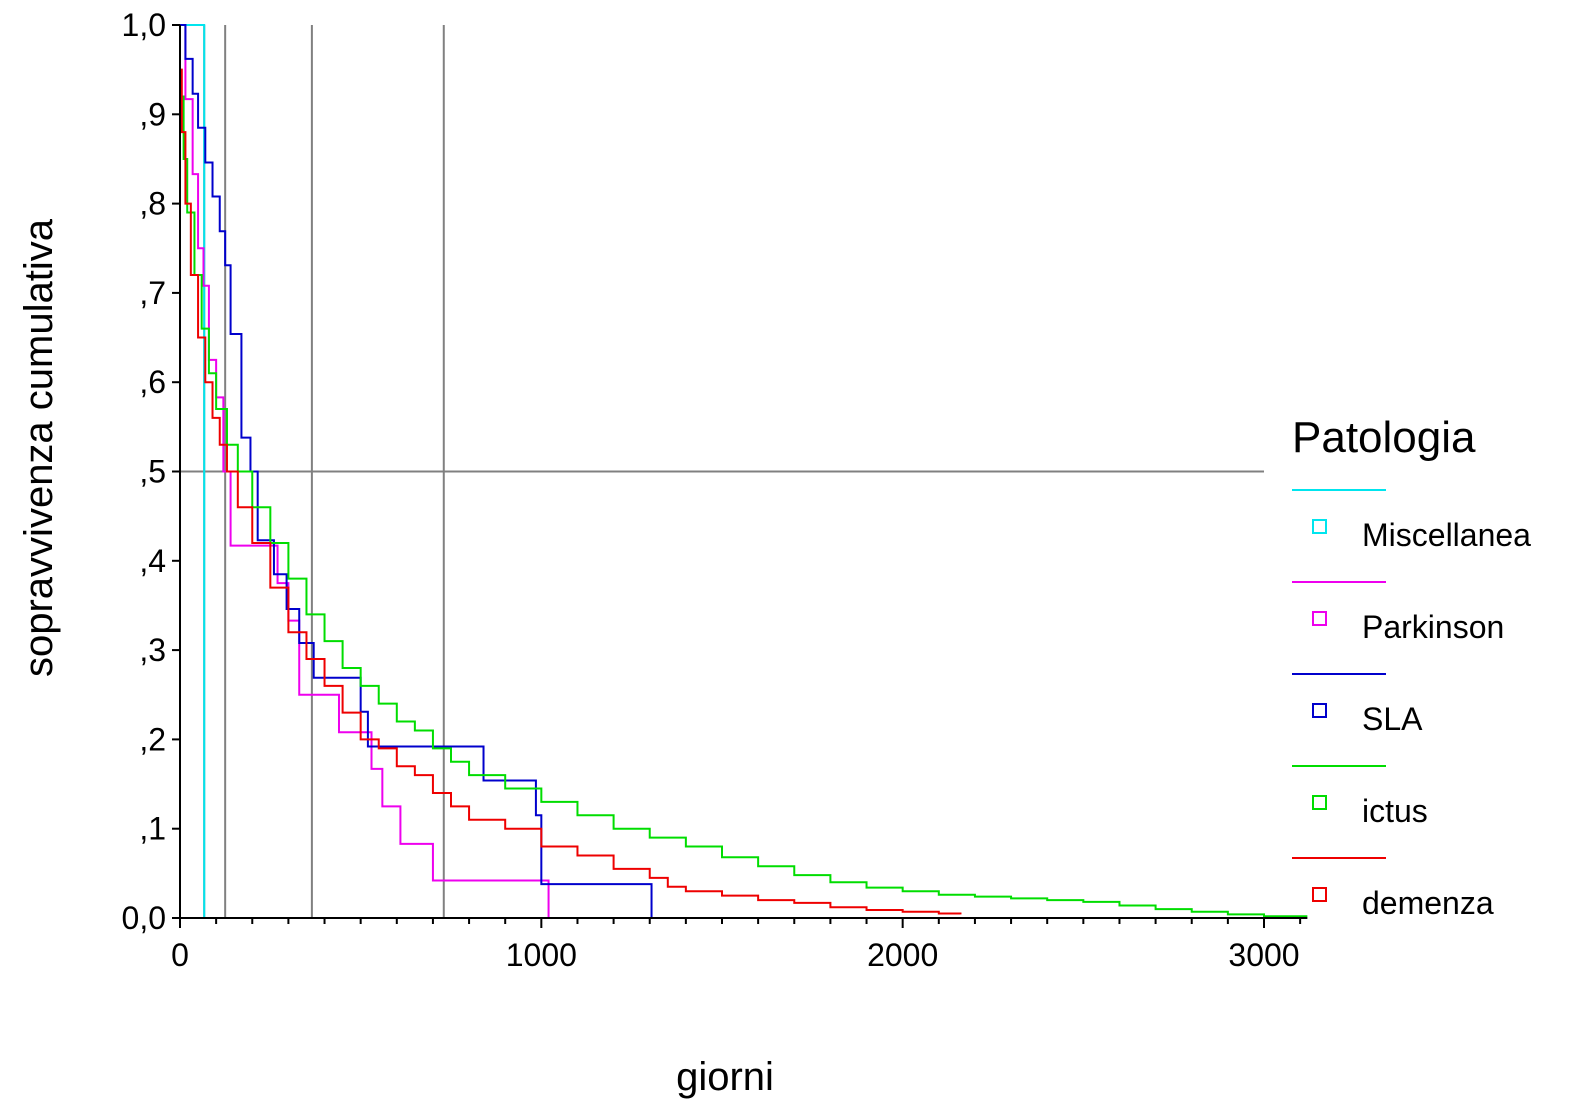  I want to click on y-tick-label: ,5, so click(152, 472).